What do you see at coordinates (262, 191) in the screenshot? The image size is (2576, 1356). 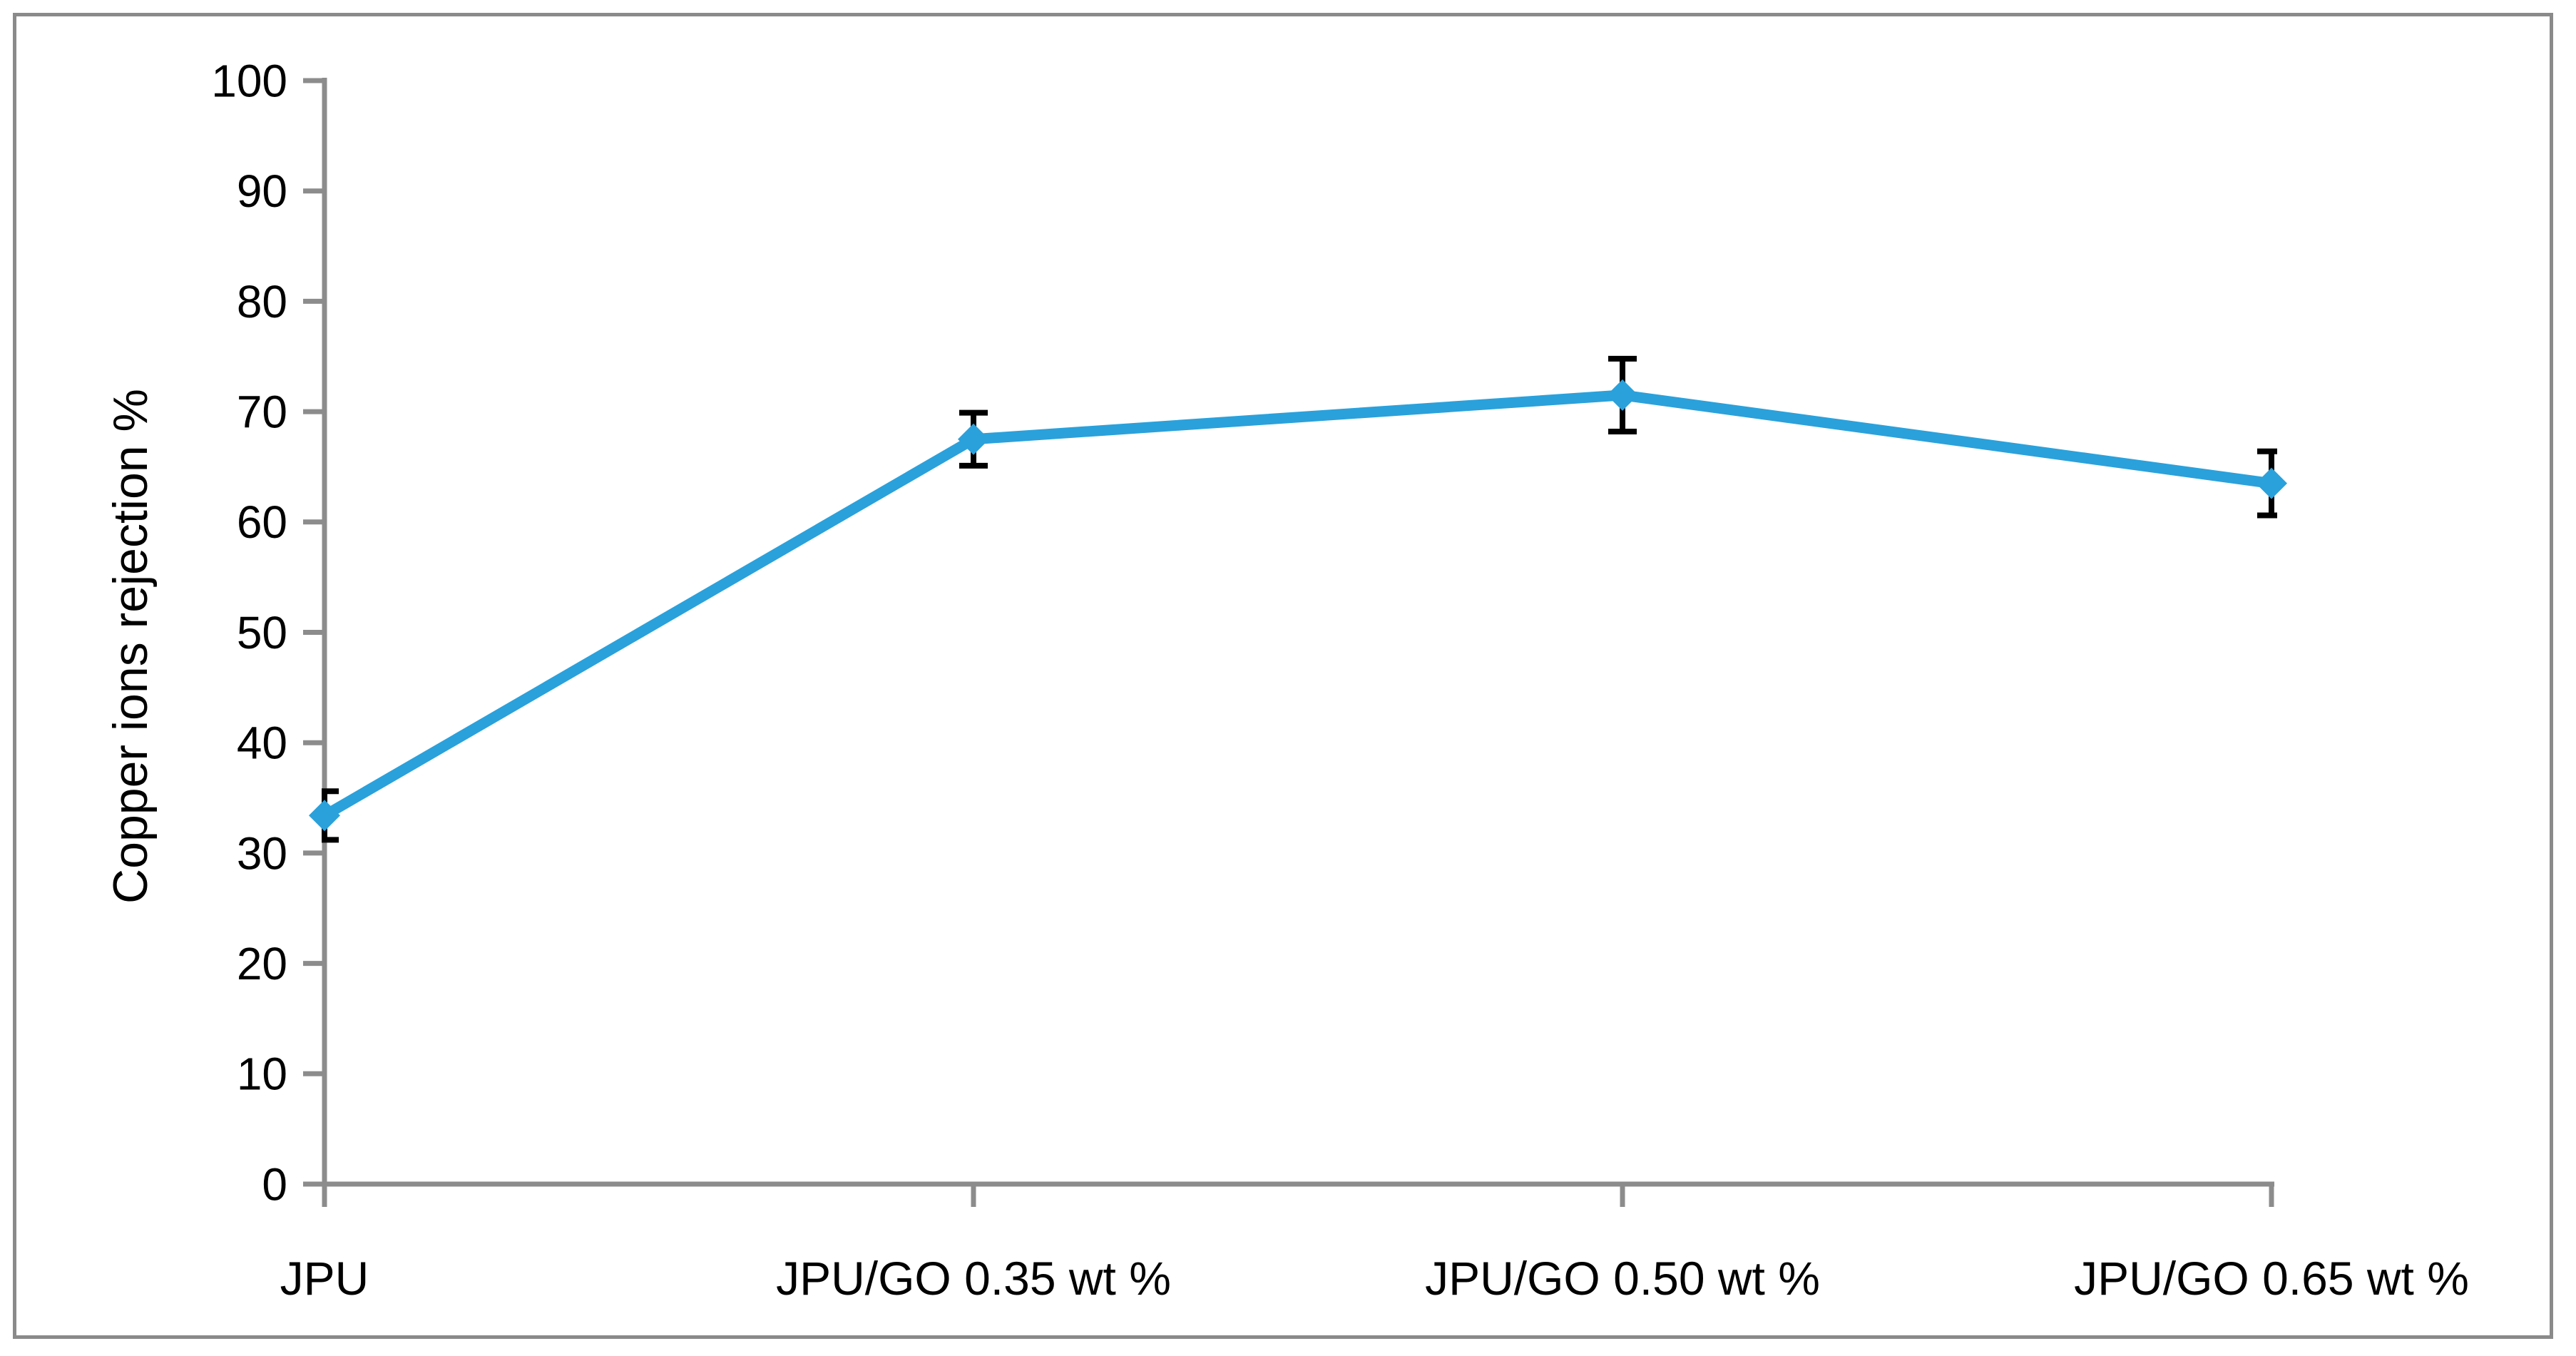 I see `y-tick-label: 90` at bounding box center [262, 191].